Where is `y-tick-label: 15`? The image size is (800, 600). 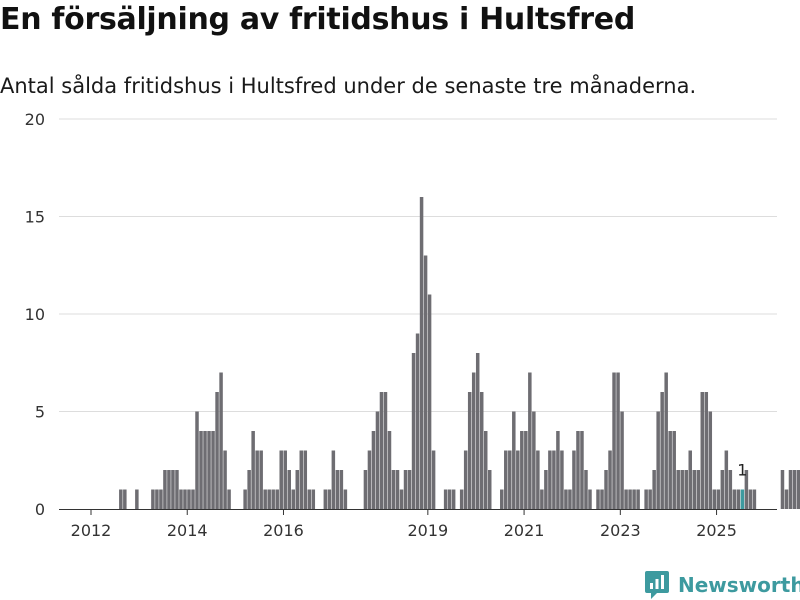 y-tick-label: 15 is located at coordinates (35, 217).